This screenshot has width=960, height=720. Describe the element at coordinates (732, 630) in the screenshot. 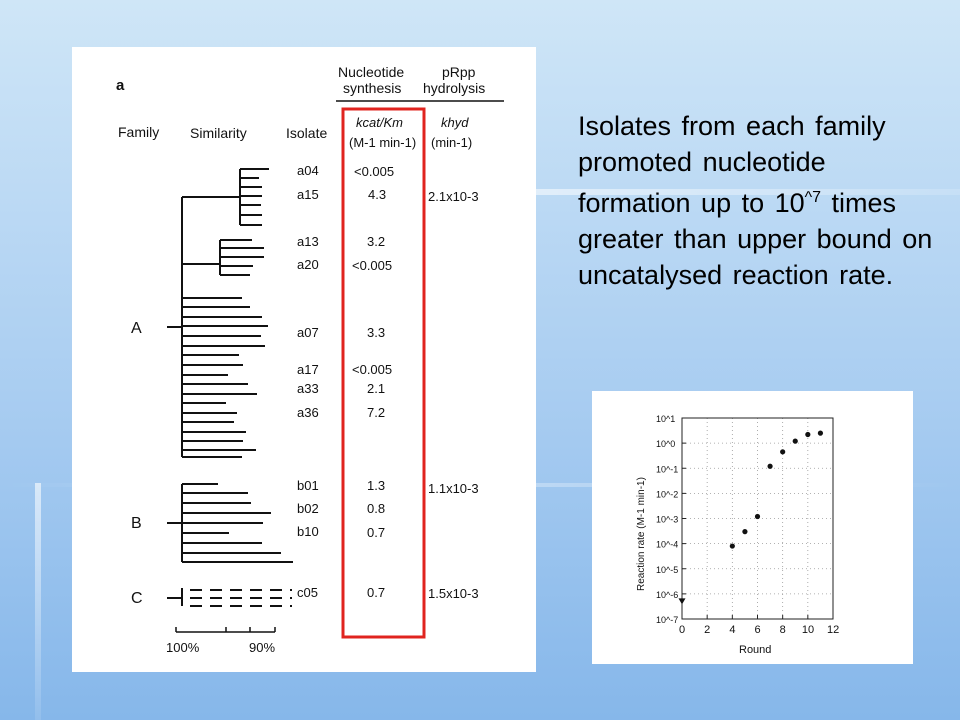

I see `chart-x-tick-label: 4` at that location.